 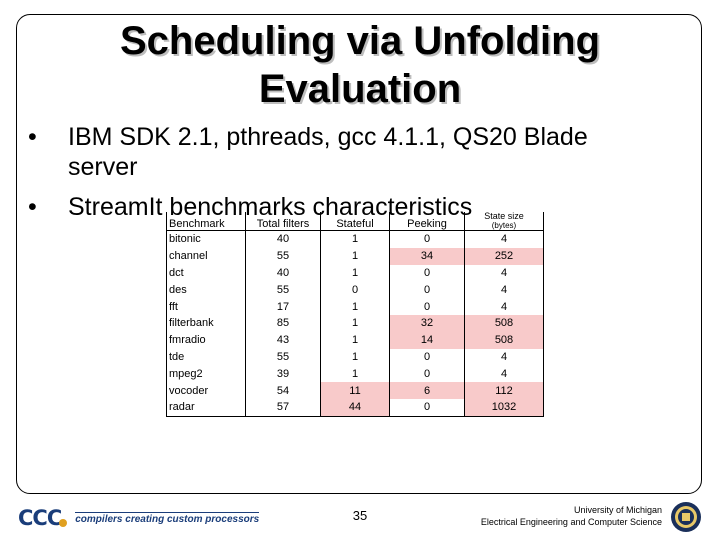 What do you see at coordinates (360, 89) in the screenshot?
I see `slide-title-line2: Evaluation` at bounding box center [360, 89].